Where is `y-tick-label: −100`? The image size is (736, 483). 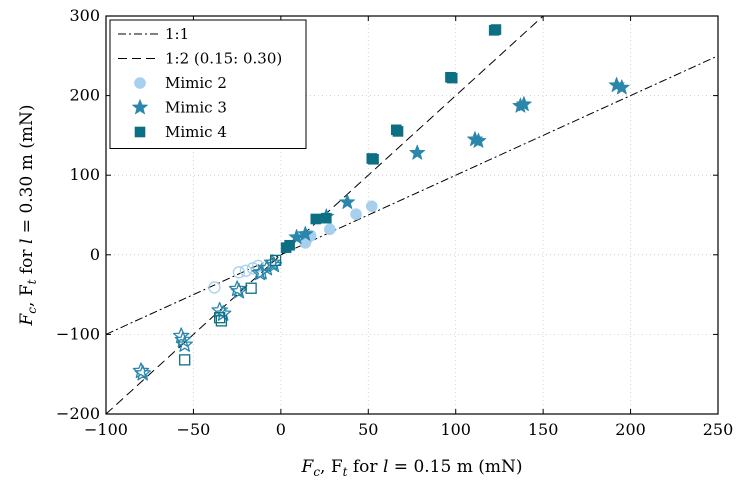
y-tick-label: −100 is located at coordinates (78, 333).